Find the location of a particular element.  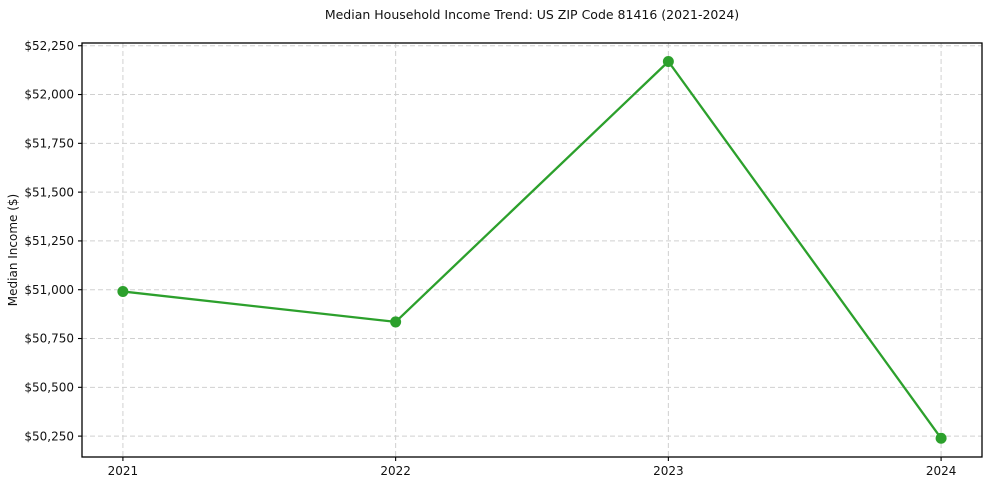

x-tick-label: 2023 is located at coordinates (668, 471).